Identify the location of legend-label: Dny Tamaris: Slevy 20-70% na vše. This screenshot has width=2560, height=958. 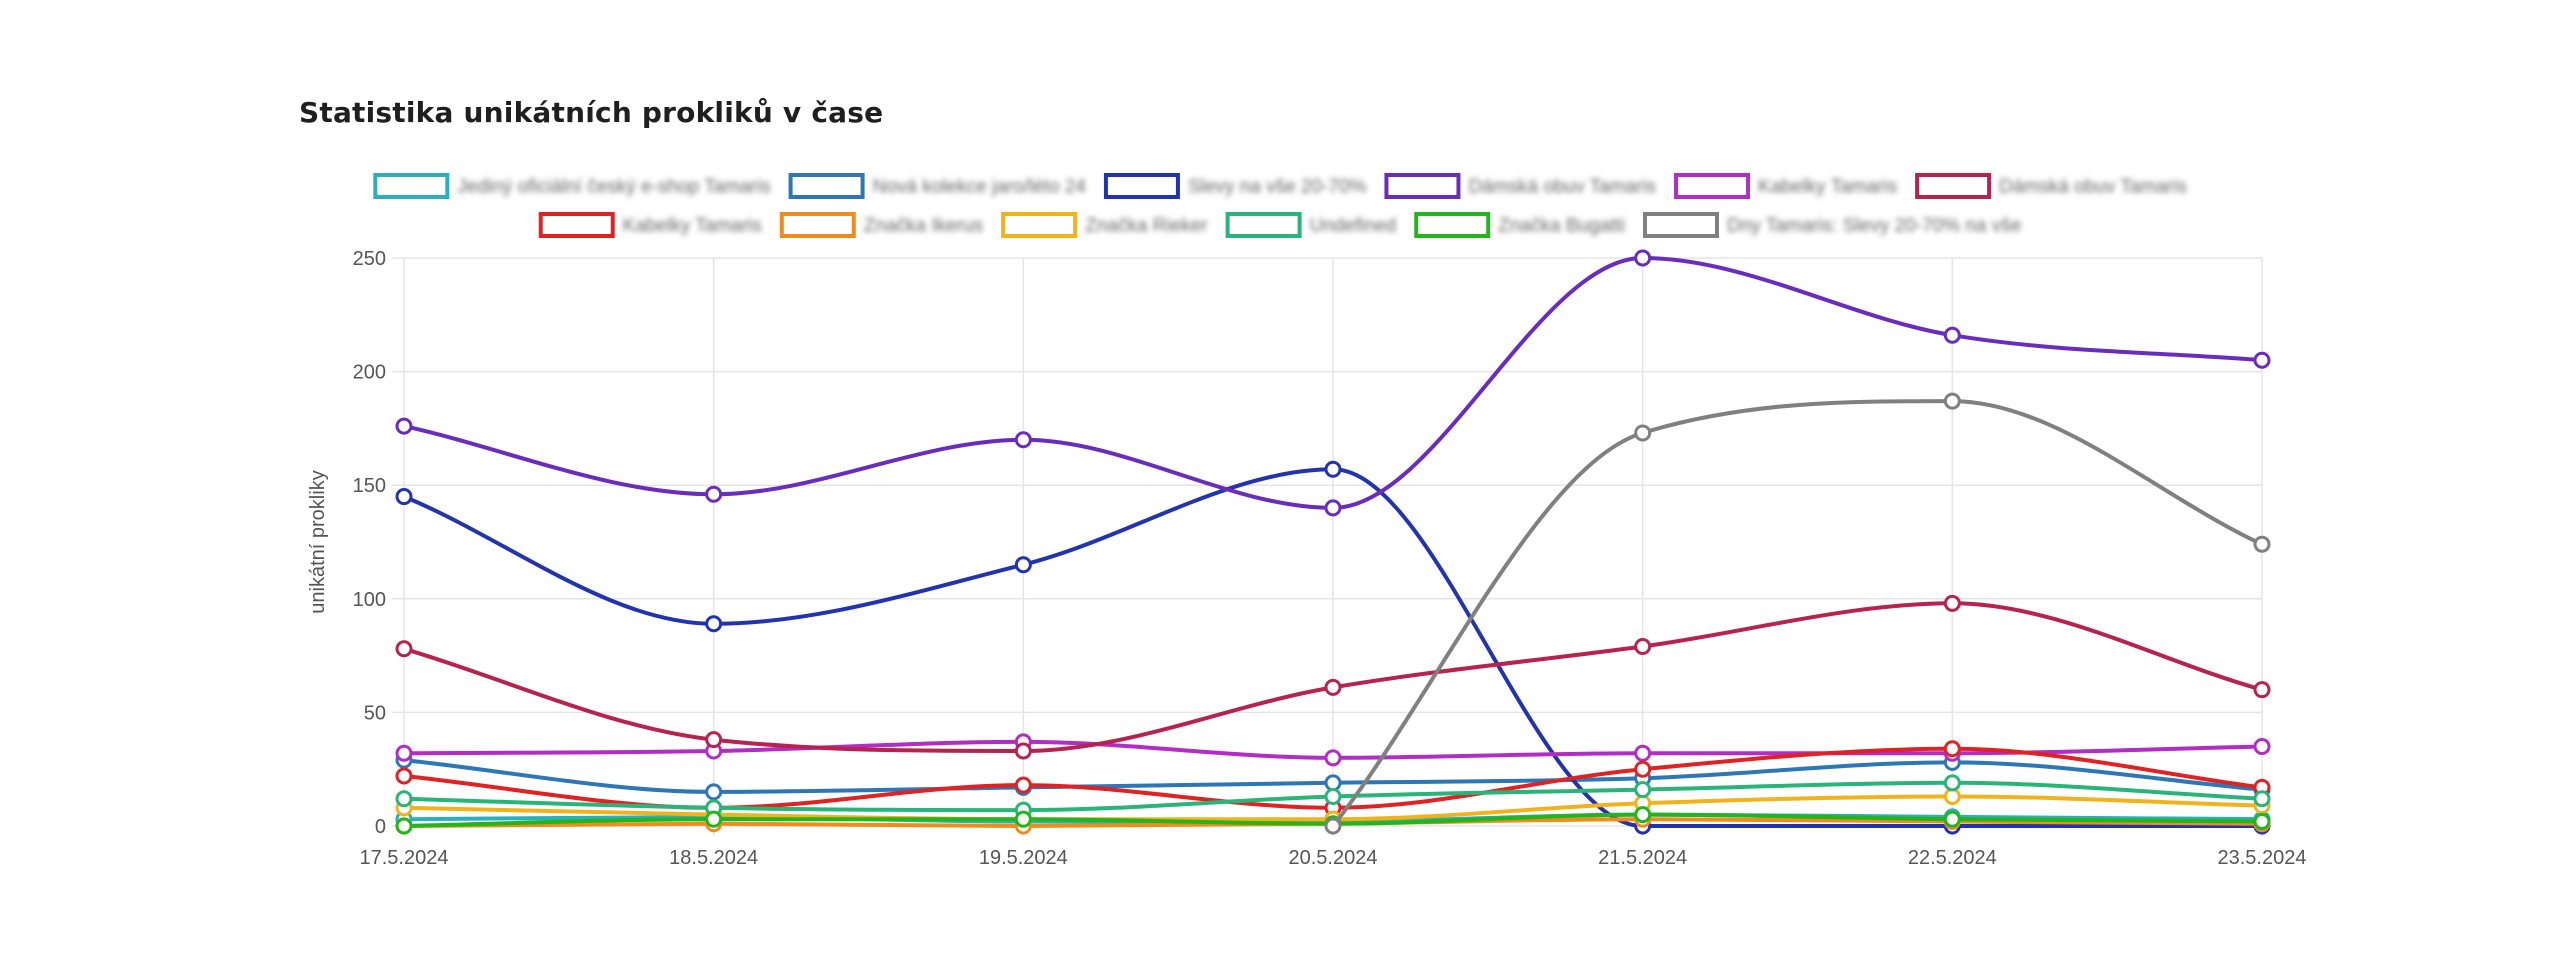
(1874, 226).